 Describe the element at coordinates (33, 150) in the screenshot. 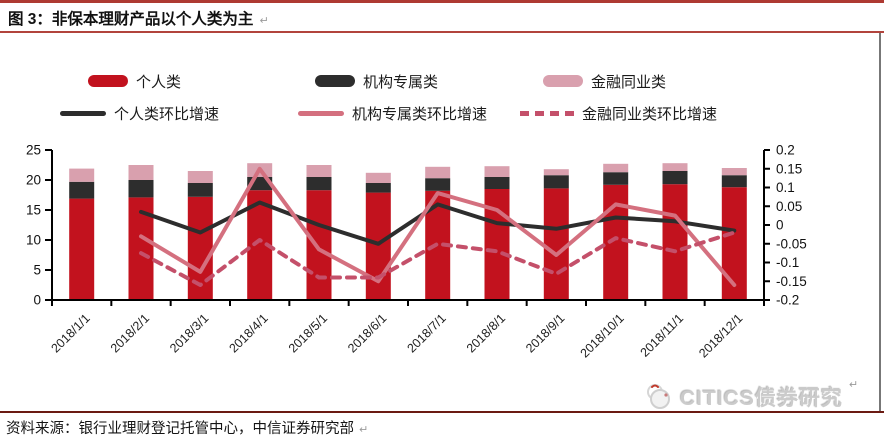

I see `svg-text: 25` at that location.